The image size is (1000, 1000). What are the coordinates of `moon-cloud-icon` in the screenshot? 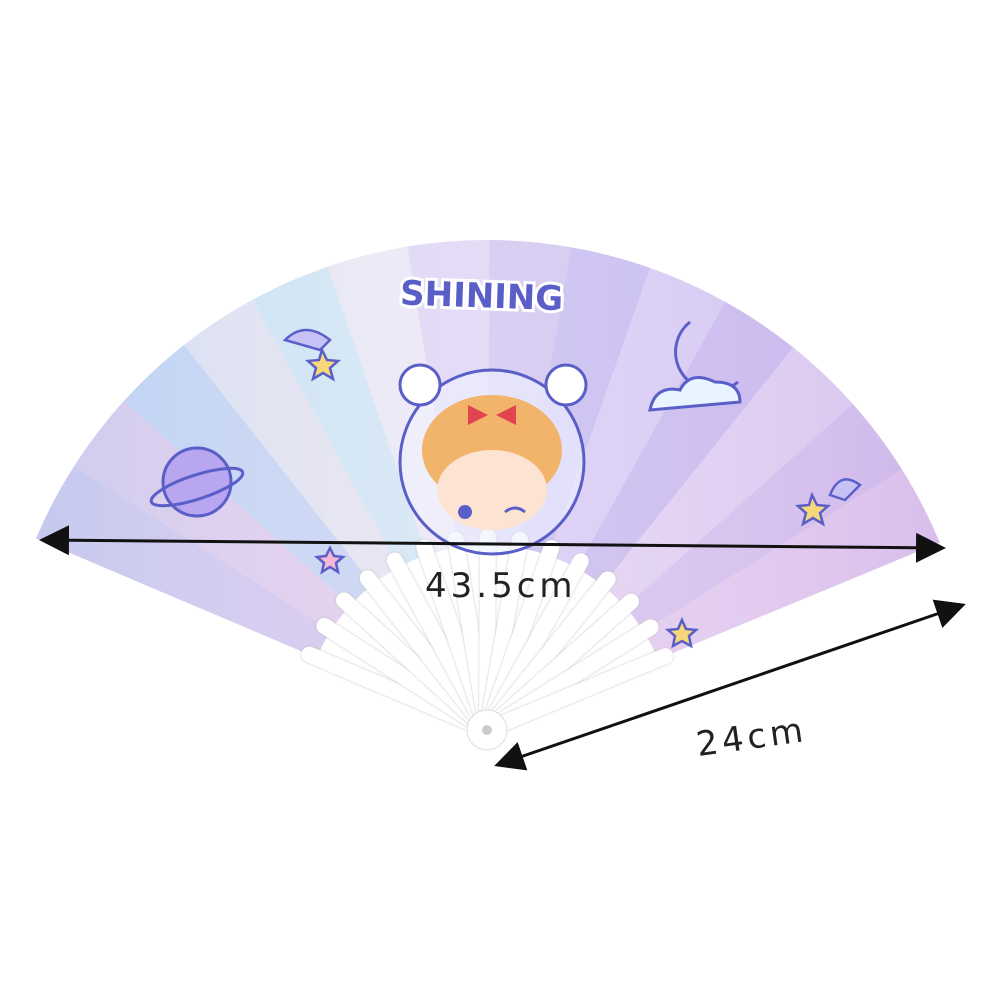 It's located at (695, 366).